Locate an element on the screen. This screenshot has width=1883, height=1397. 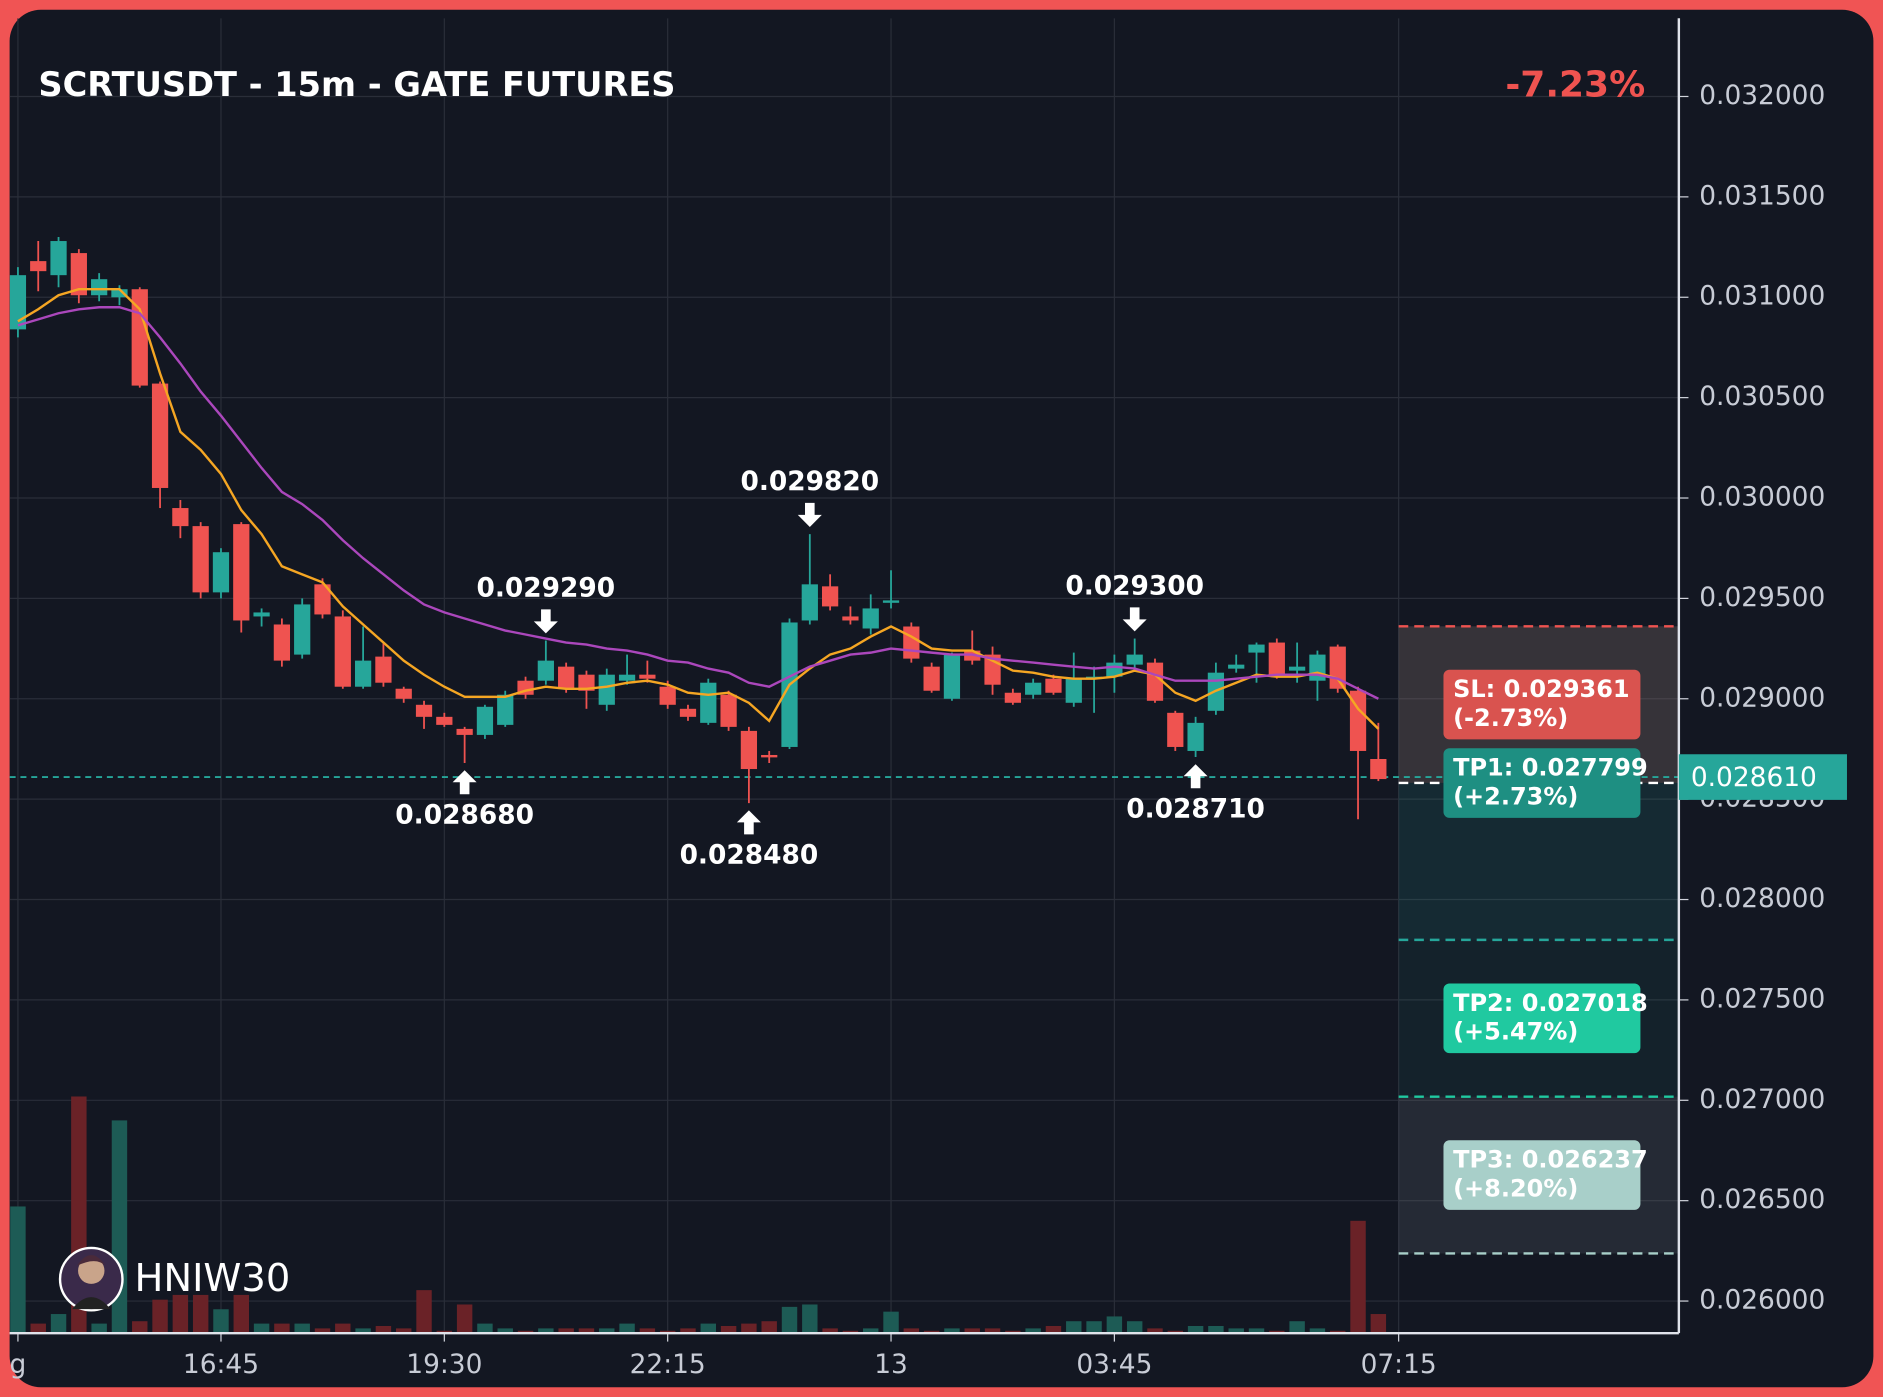
y-tick-label: 0.030500 is located at coordinates (1762, 396).